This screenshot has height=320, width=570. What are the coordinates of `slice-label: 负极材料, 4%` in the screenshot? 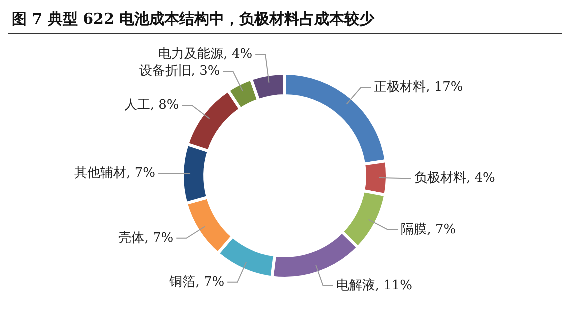 It's located at (455, 178).